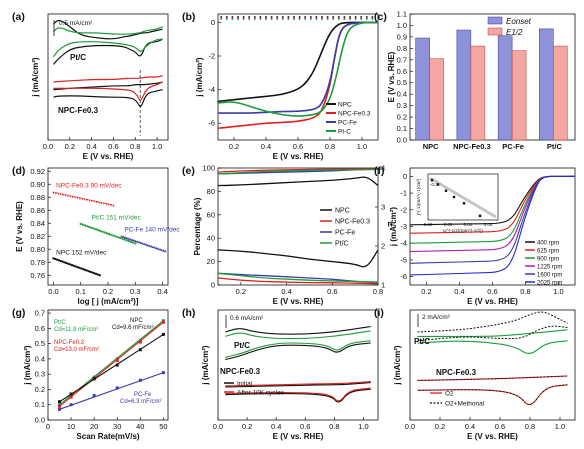  I want to click on inset-band, so click(463, 197).